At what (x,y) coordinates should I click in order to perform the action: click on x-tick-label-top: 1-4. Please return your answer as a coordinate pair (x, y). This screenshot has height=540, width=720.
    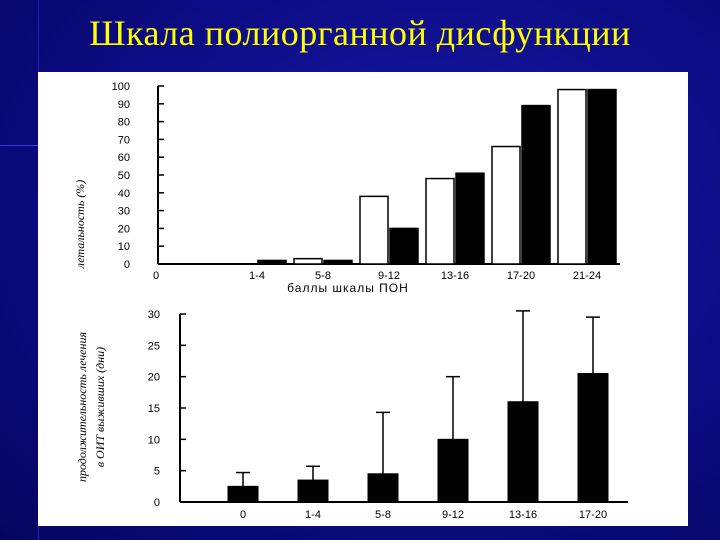
    Looking at the image, I should click on (257, 276).